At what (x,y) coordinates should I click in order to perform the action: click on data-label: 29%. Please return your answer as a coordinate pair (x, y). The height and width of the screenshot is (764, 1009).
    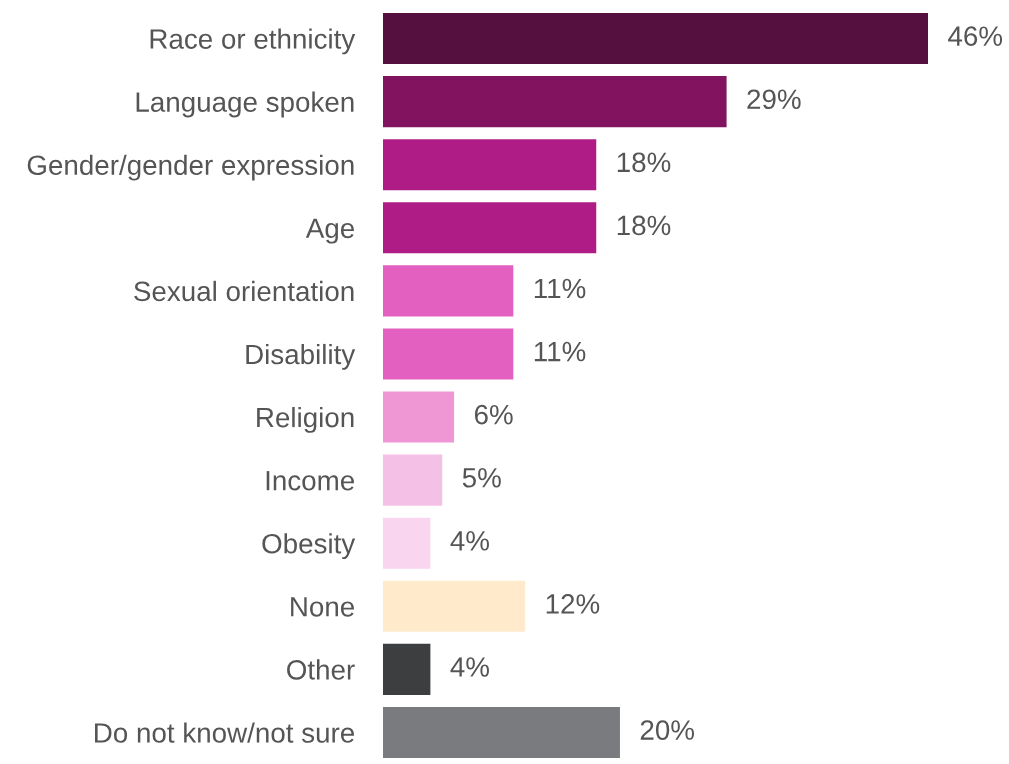
    Looking at the image, I should click on (774, 99).